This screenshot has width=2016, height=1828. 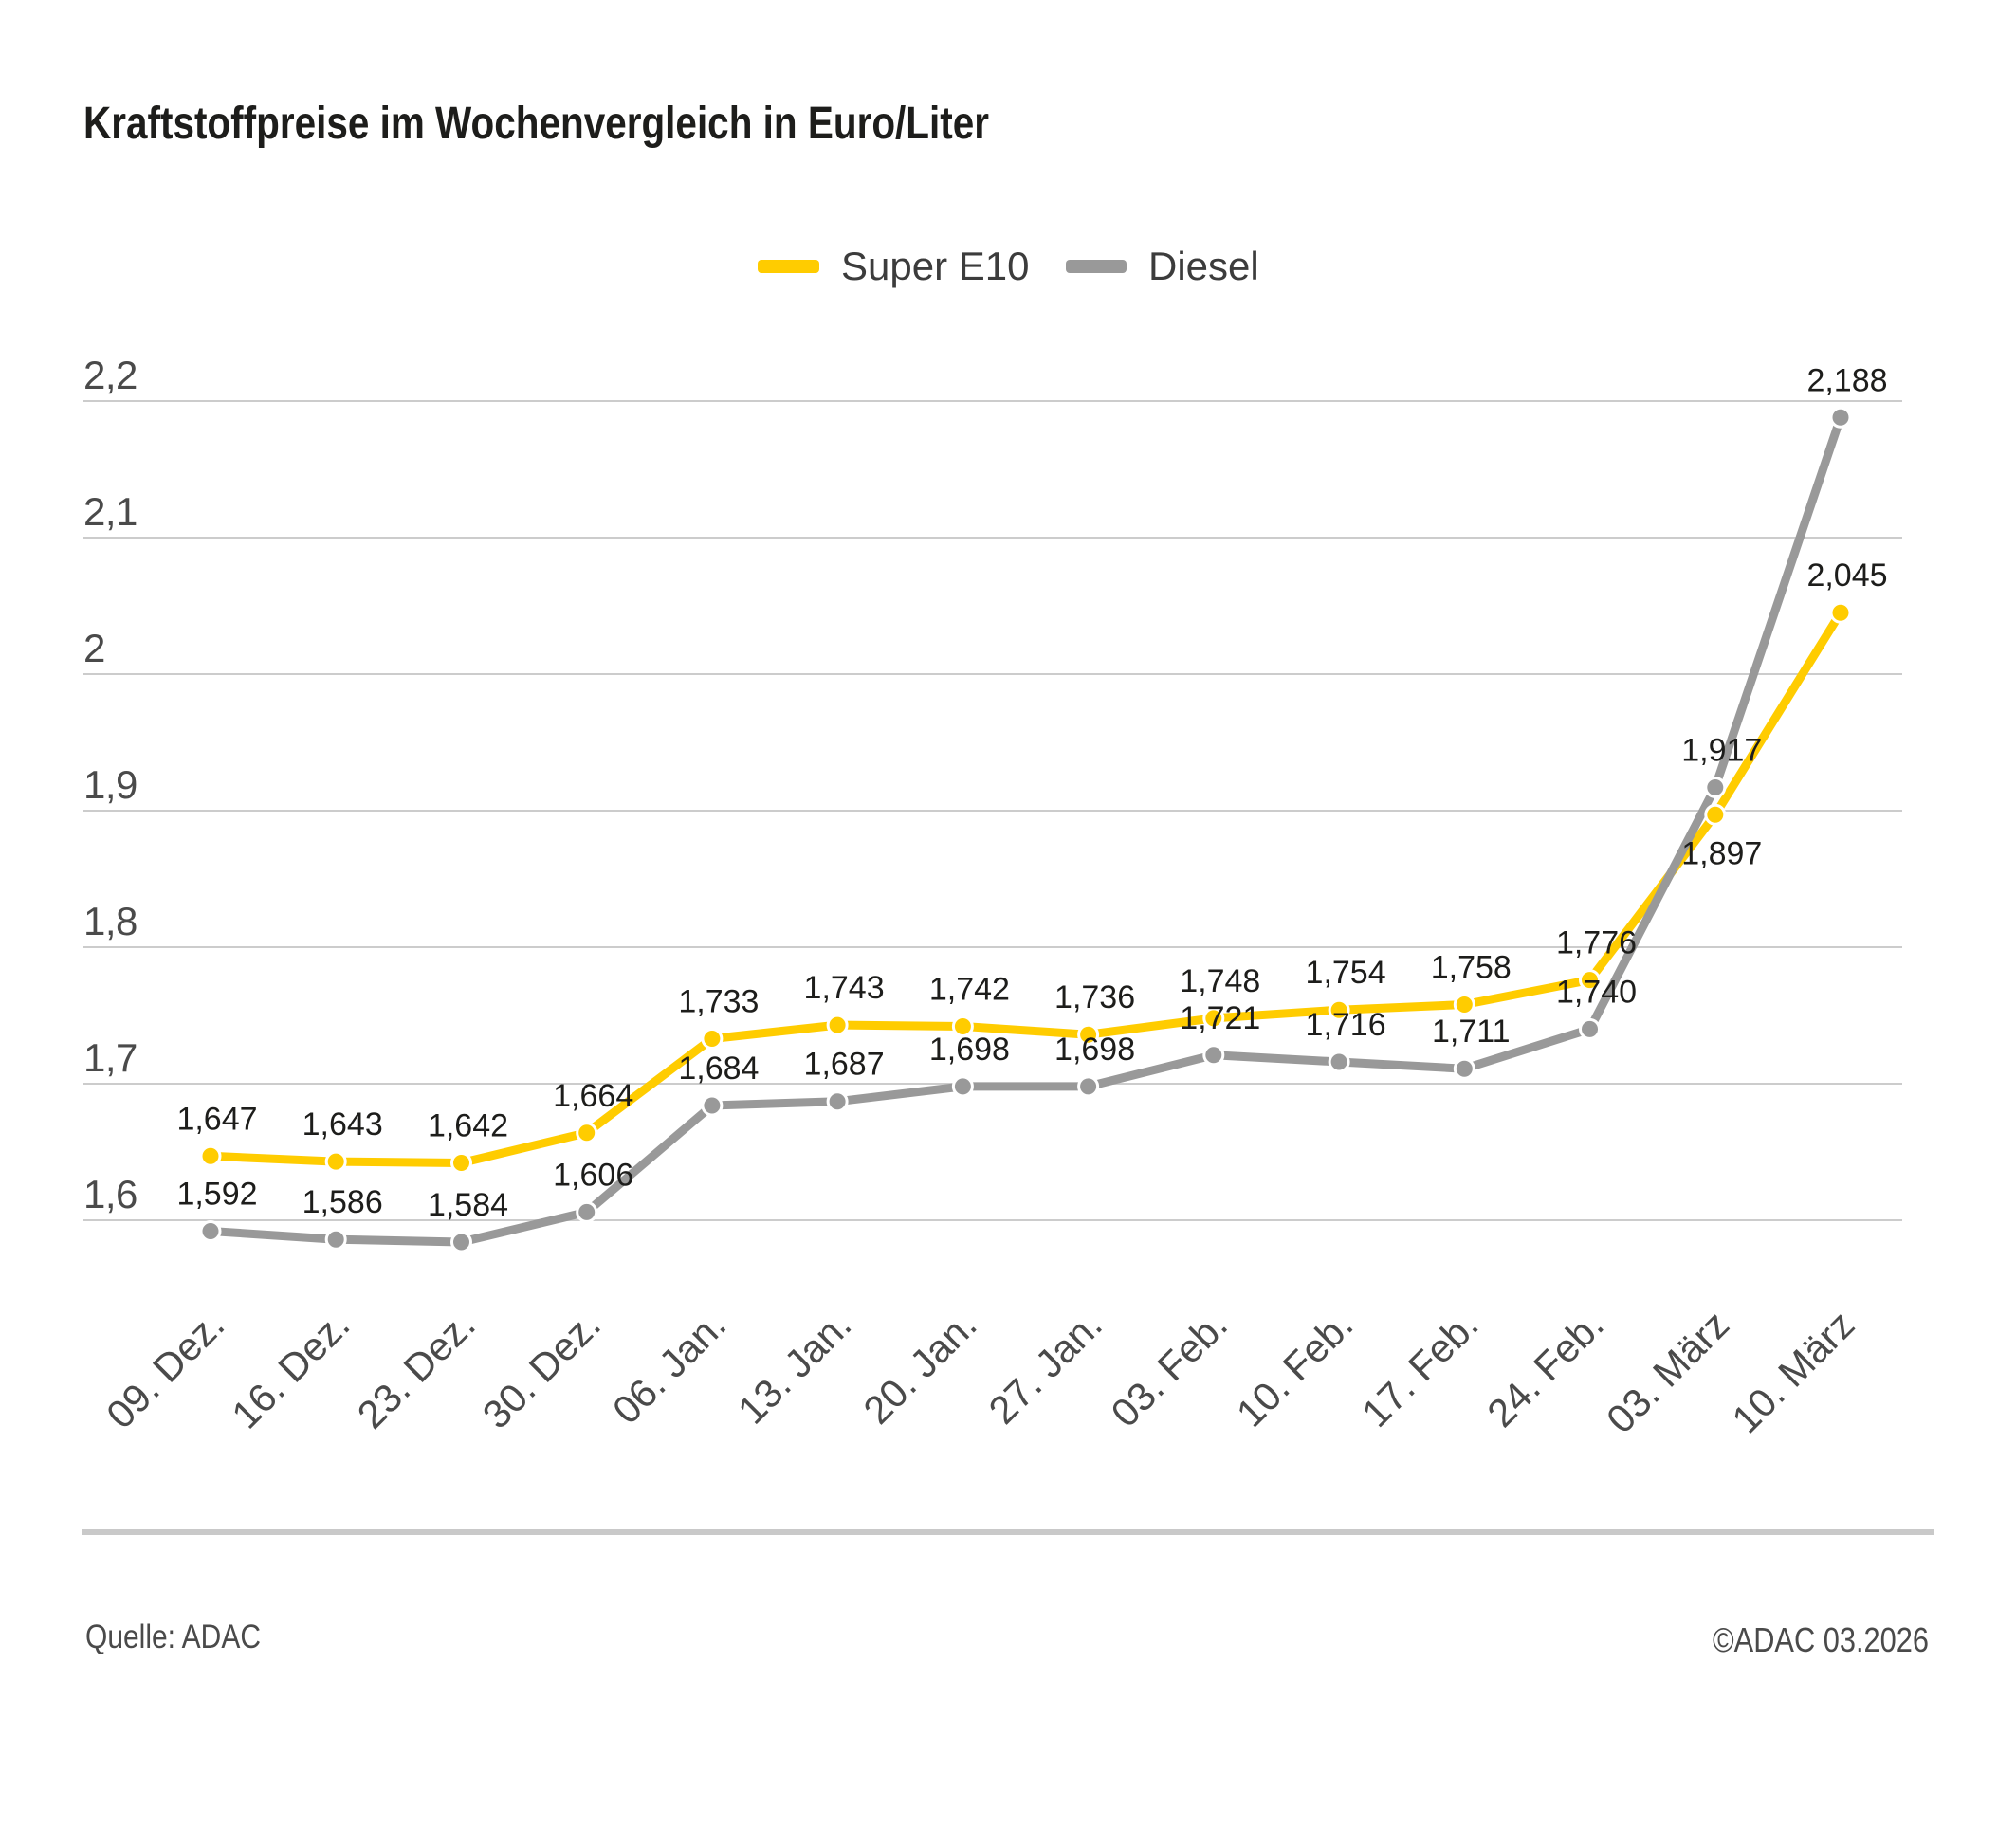 I want to click on svg-text: 1,897, so click(x=1721, y=853).